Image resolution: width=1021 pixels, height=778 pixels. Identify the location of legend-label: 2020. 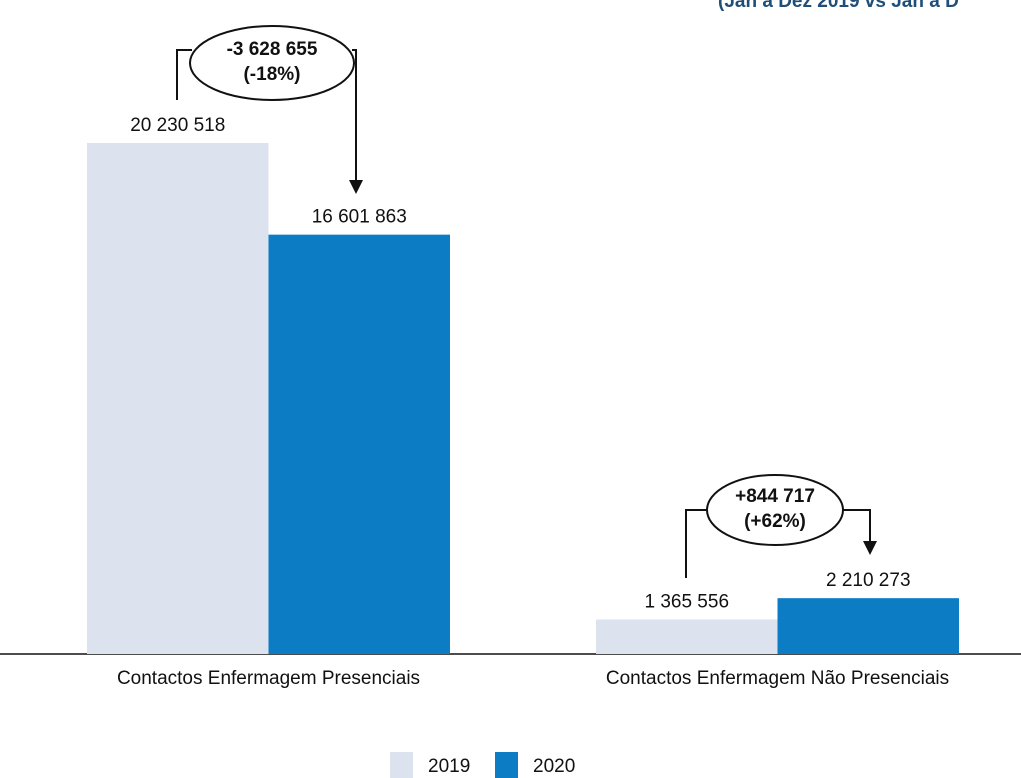
(554, 766).